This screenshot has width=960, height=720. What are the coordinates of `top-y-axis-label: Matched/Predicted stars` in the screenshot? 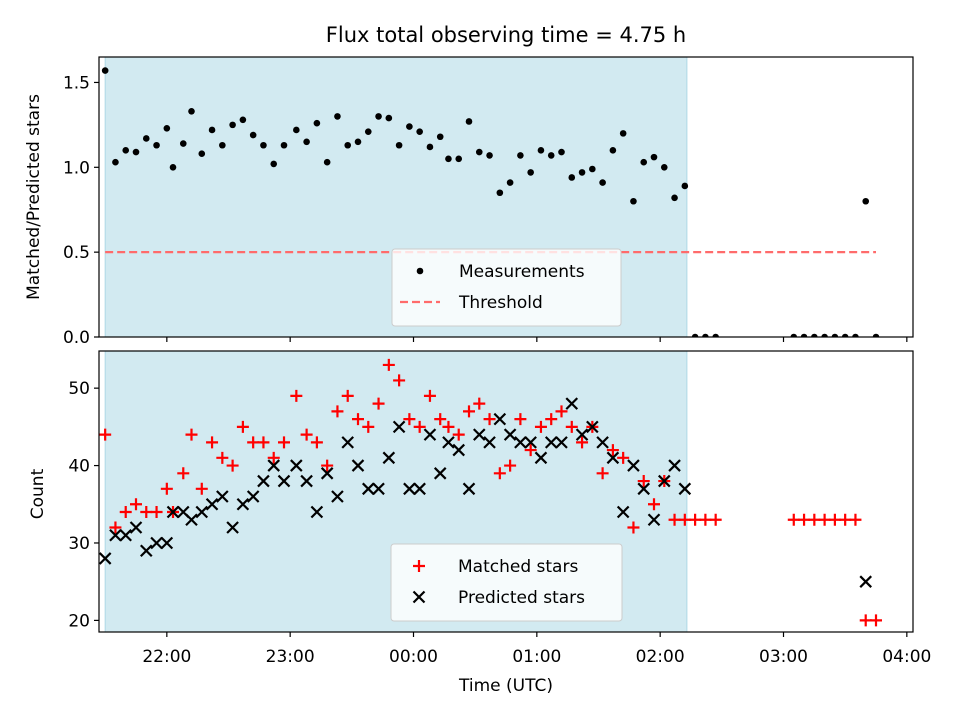 It's located at (34, 197).